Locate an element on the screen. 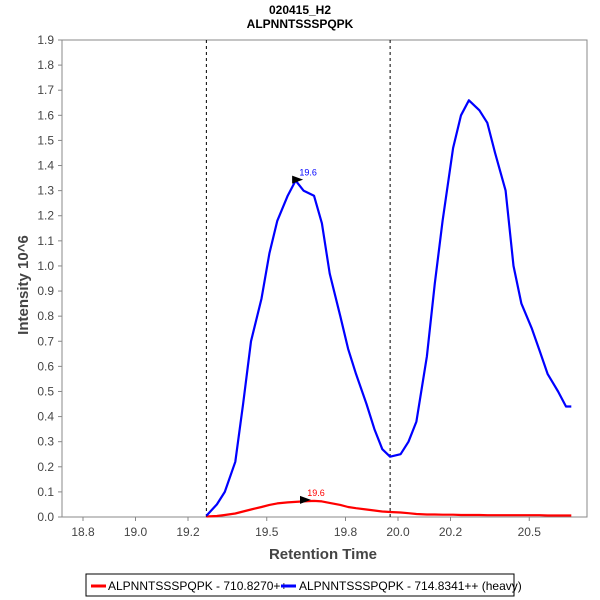 The image size is (600, 600). y-tick-label: 0.9 is located at coordinates (45, 291).